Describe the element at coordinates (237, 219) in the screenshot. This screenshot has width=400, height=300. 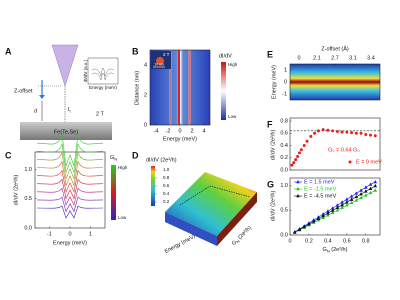
I see `surface-side` at that location.